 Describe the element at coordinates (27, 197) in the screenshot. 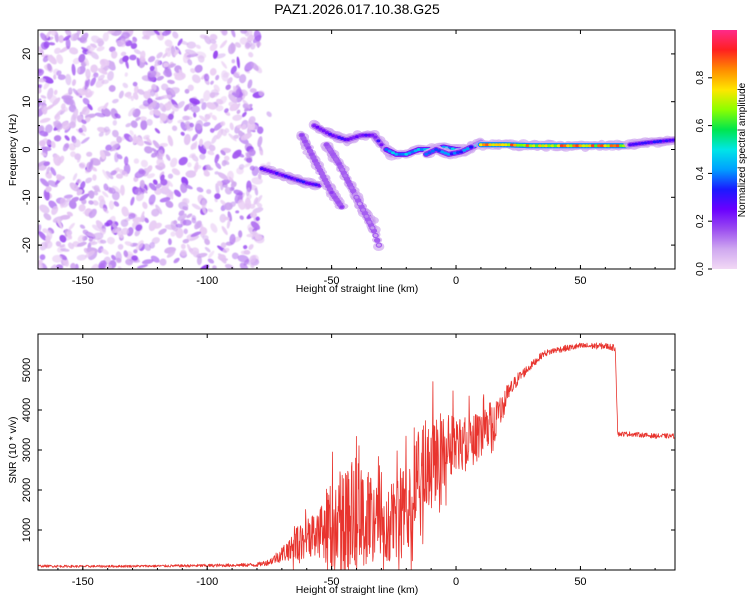

I see `spectrogram-y-tick-label: -10` at that location.